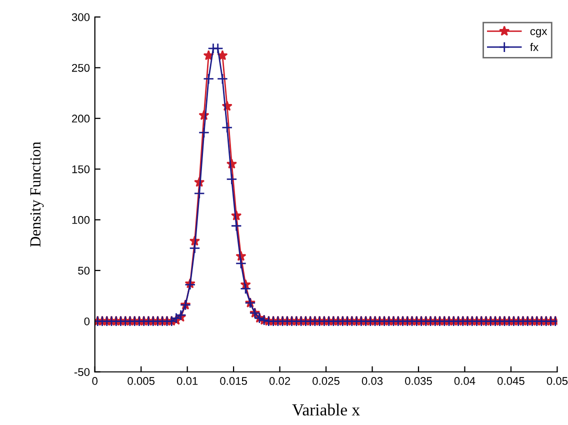 The height and width of the screenshot is (425, 568). I want to click on x-tick-label: 0, so click(95, 381).